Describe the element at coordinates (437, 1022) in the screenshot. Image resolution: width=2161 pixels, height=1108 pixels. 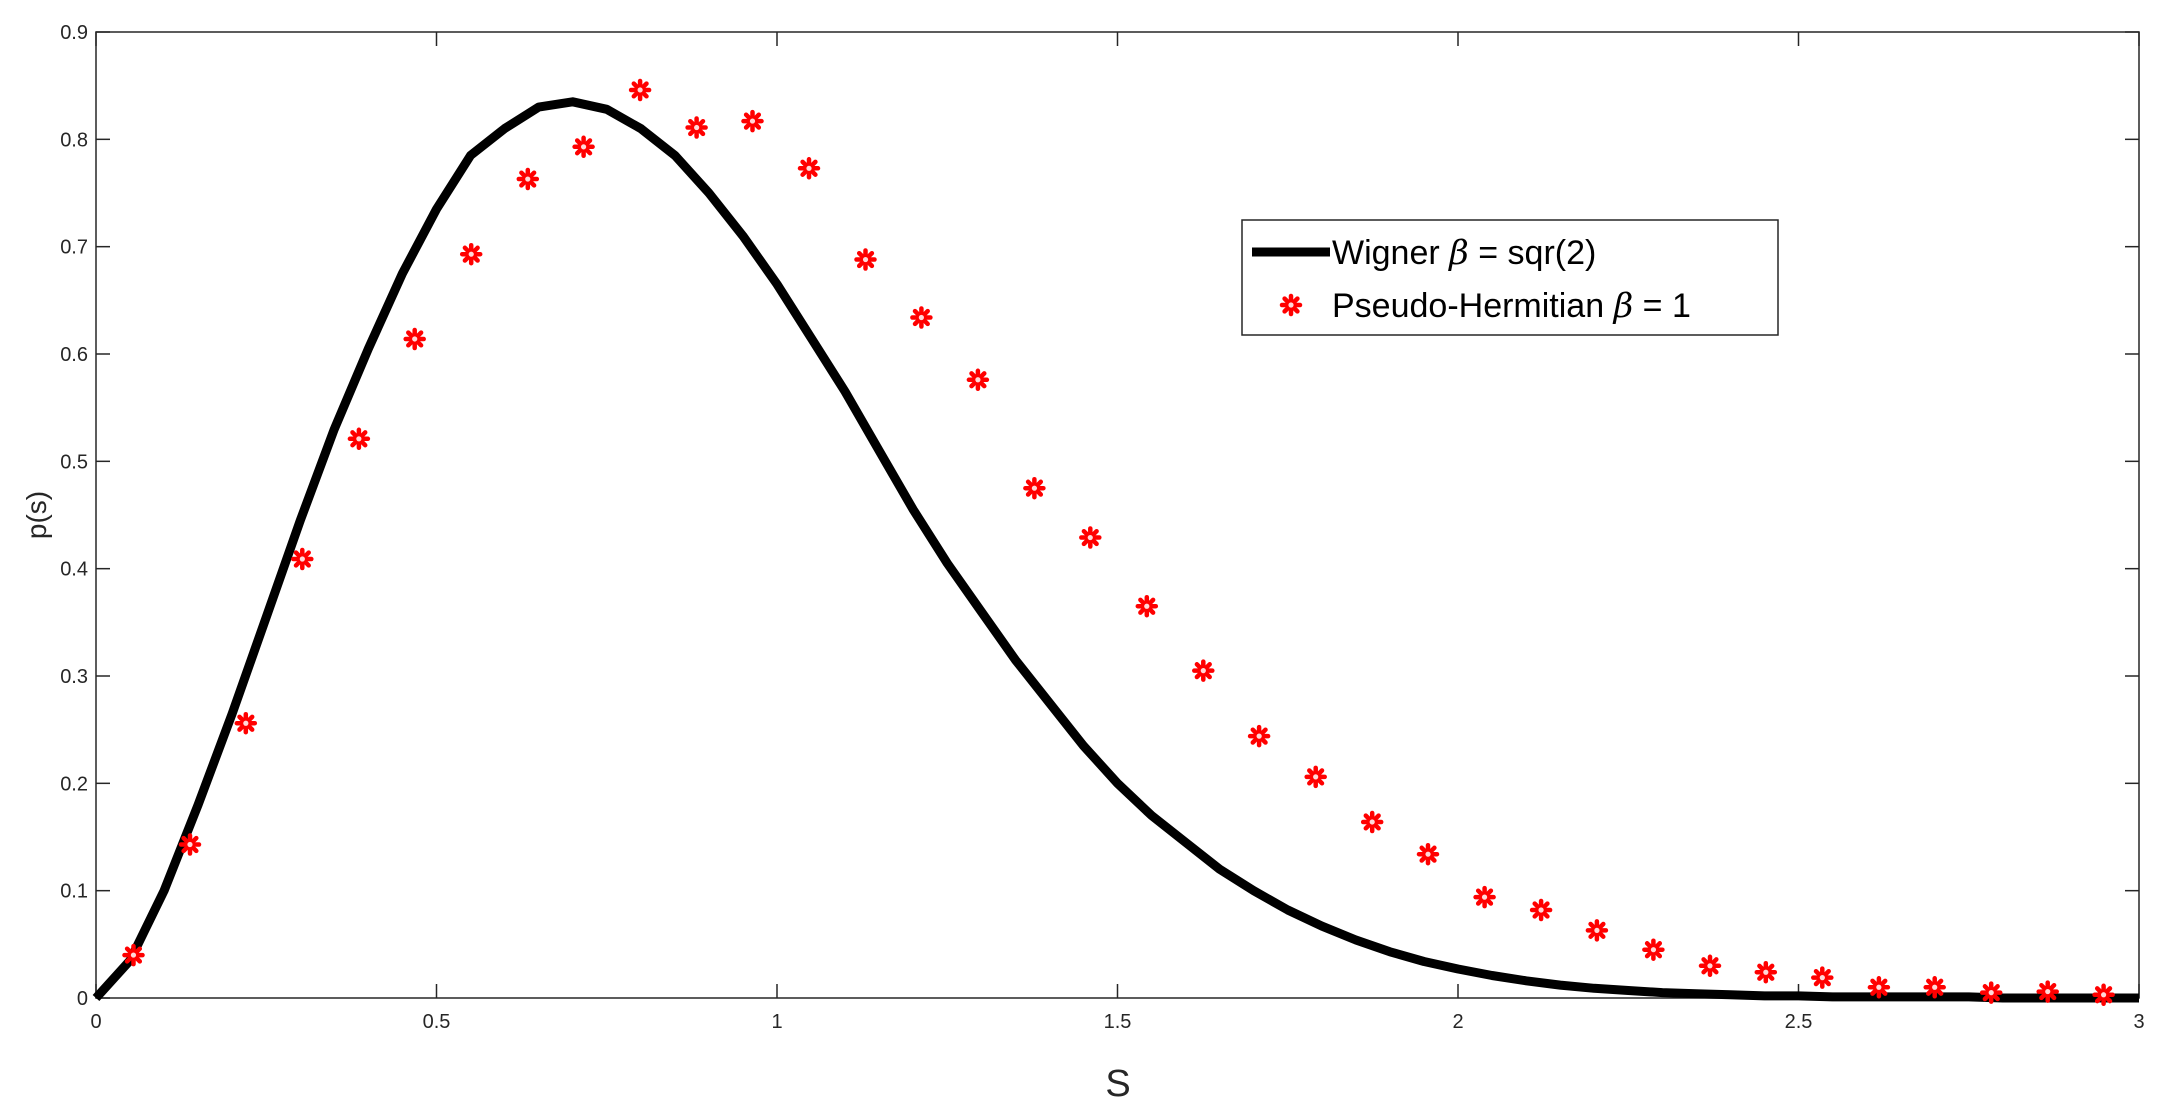
I see `x-tick-label-1: 0.5` at that location.